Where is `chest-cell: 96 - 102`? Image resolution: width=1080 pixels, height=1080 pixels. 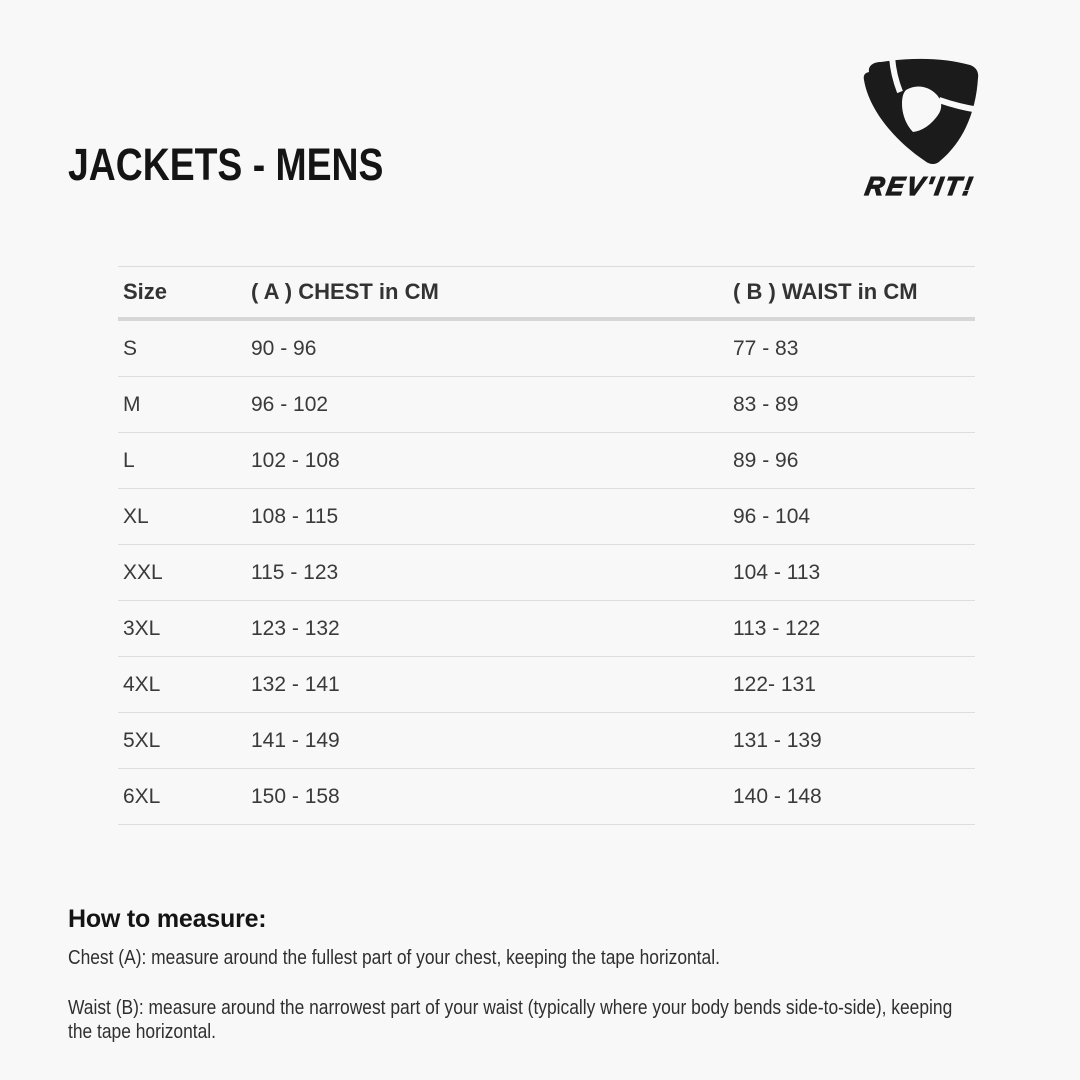
chest-cell: 96 - 102 is located at coordinates (492, 404).